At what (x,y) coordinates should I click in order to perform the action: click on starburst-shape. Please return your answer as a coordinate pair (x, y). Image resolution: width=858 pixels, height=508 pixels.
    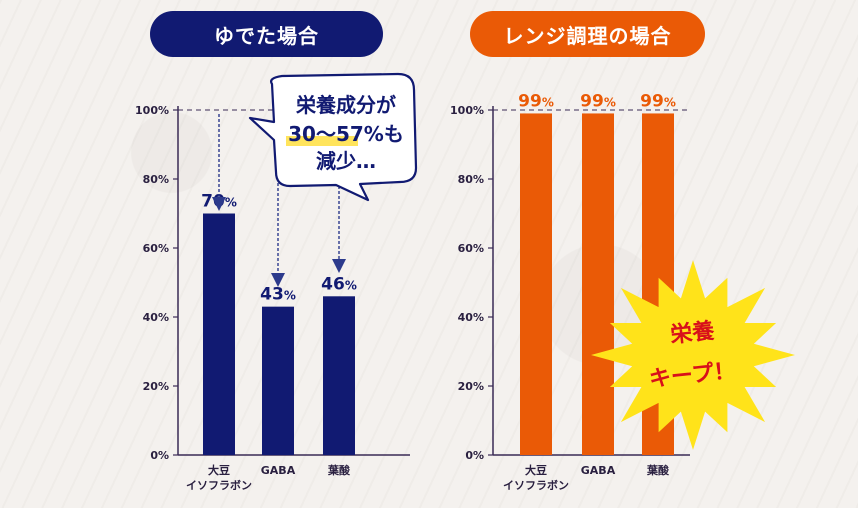
    Looking at the image, I should click on (693, 355).